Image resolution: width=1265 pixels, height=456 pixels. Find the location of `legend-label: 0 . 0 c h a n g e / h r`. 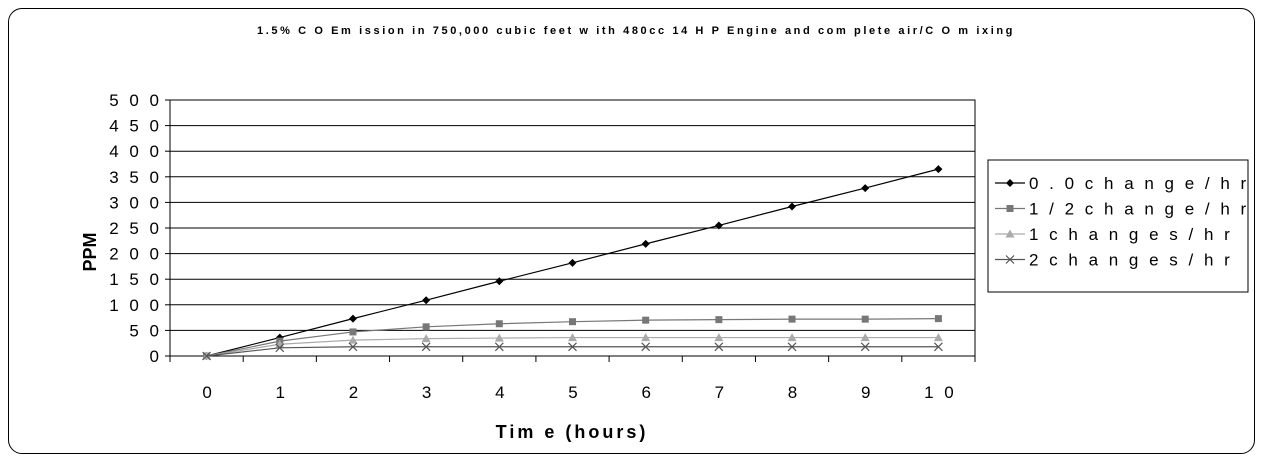

legend-label: 0 . 0 c h a n g e / h r is located at coordinates (1139, 183).